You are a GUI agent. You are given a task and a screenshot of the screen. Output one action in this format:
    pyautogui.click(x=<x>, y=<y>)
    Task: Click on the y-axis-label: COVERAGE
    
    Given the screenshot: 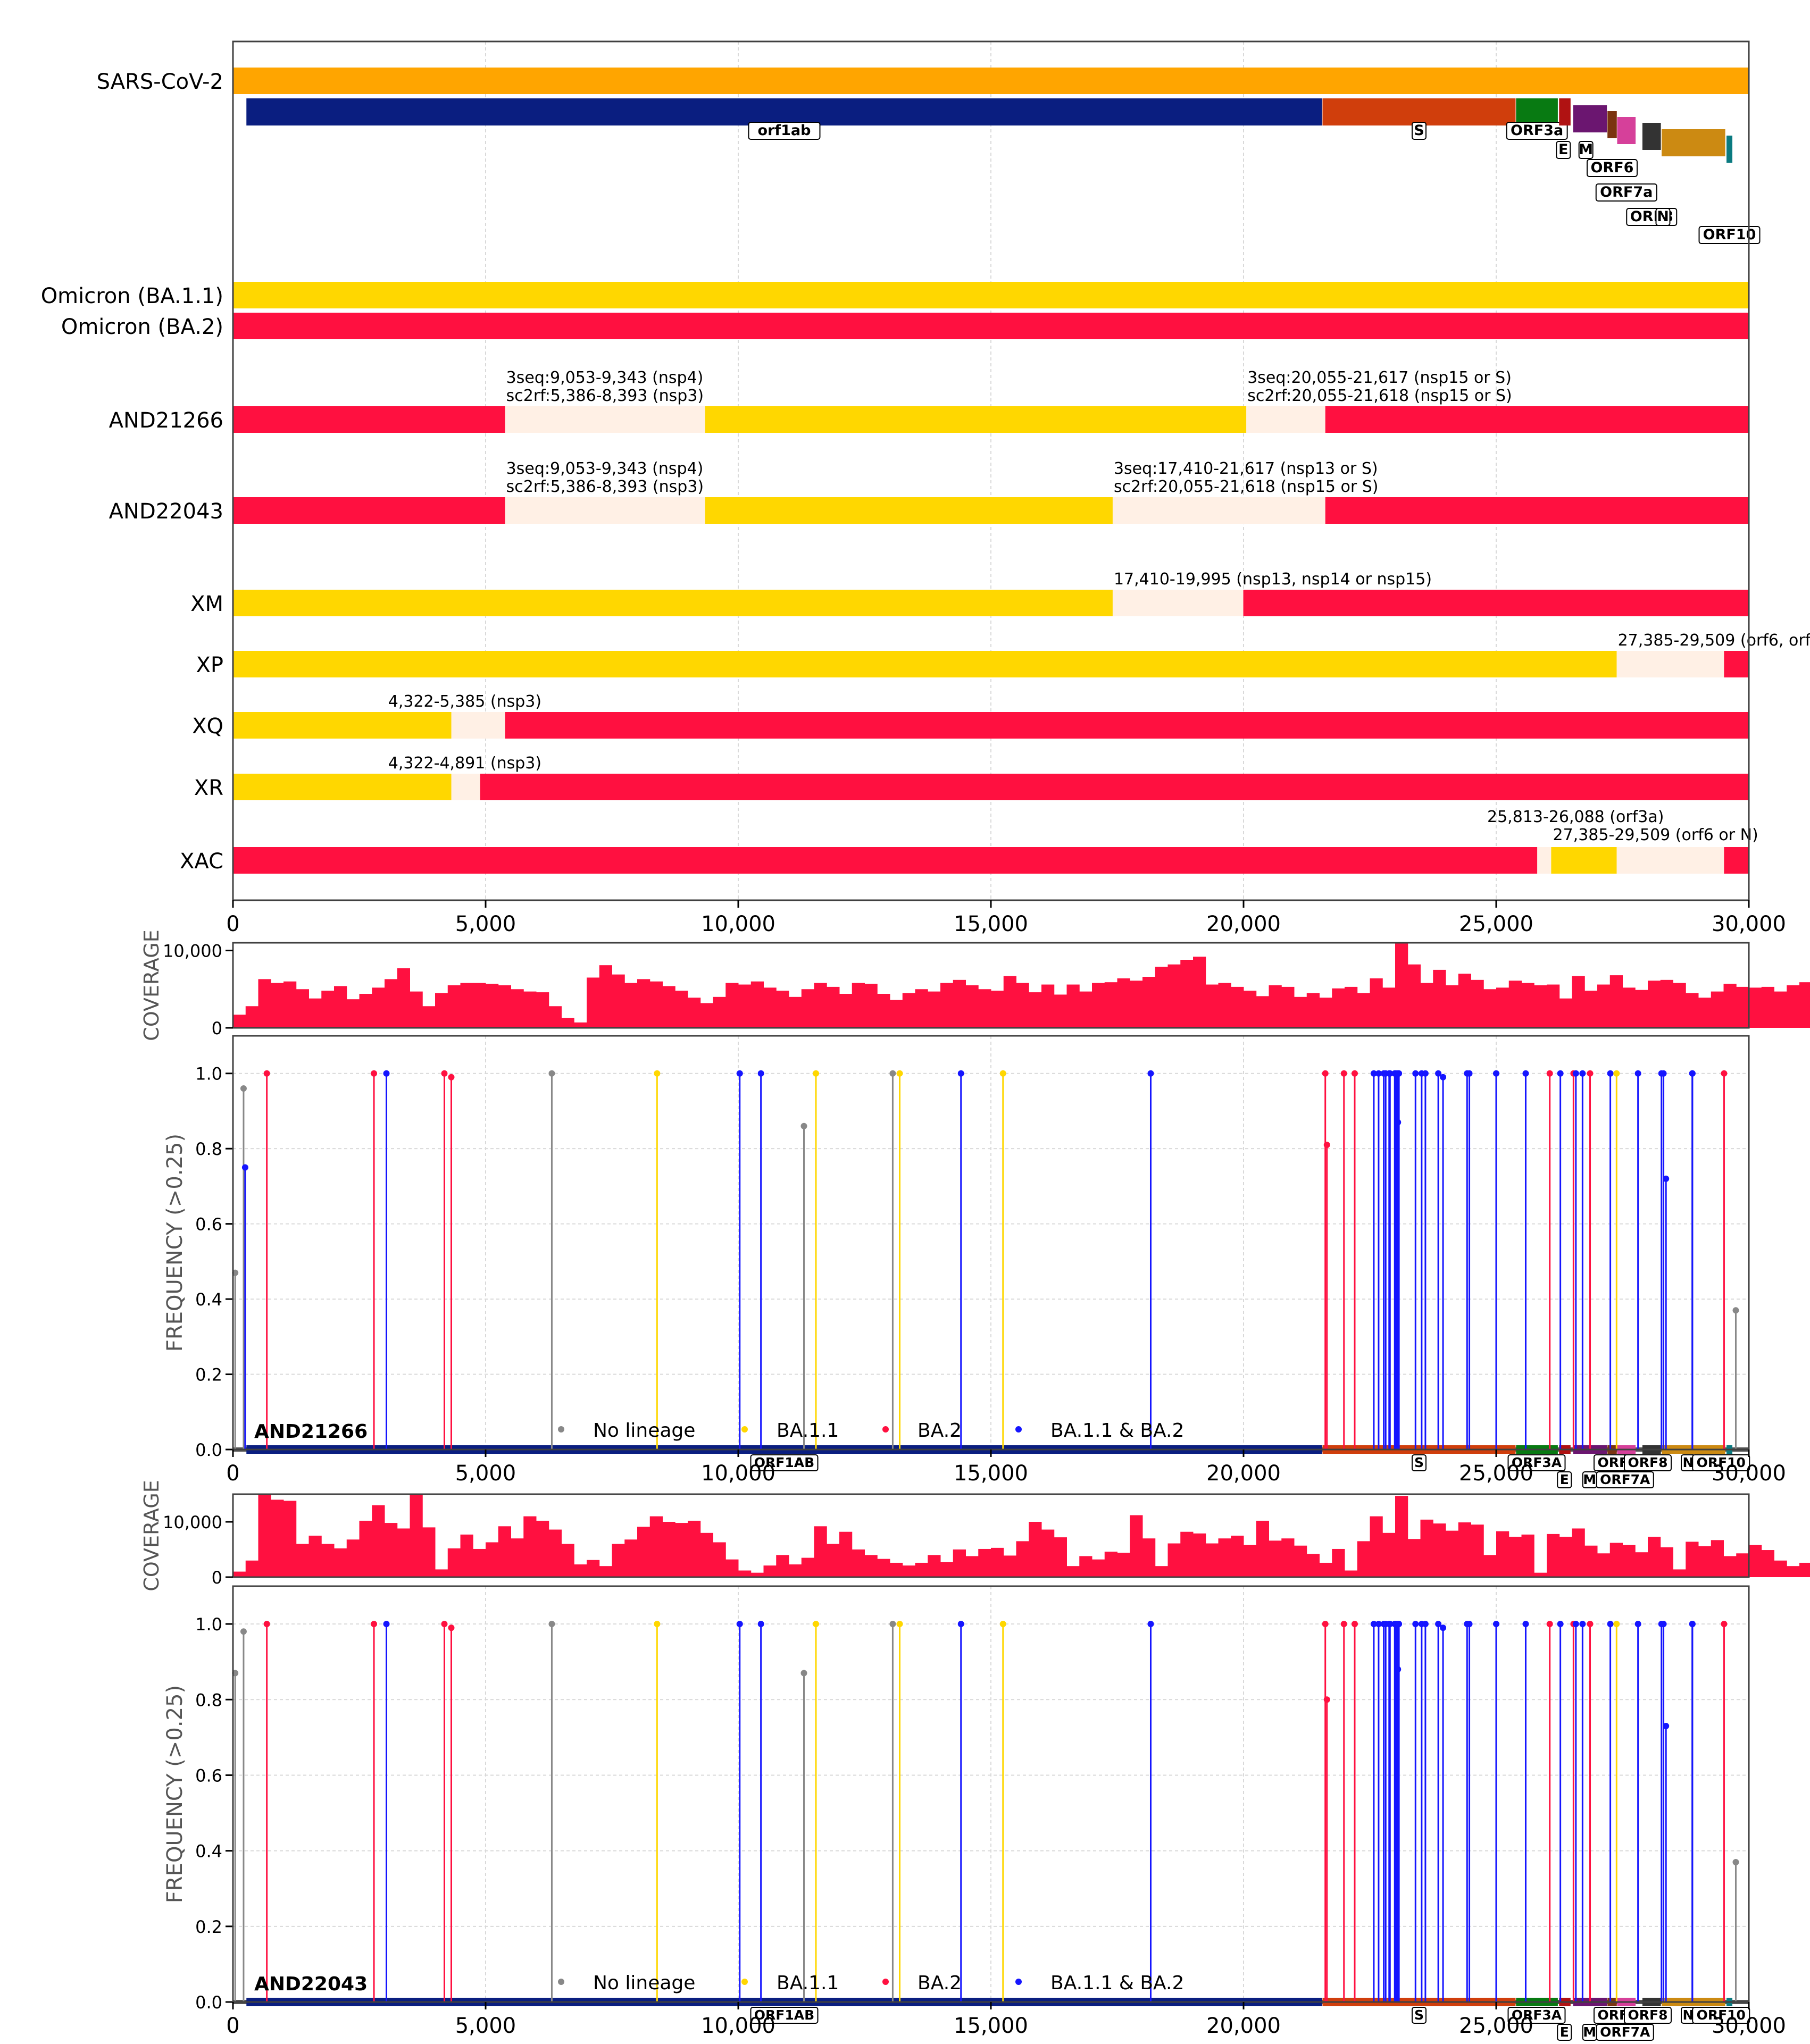 What is the action you would take?
    pyautogui.click(x=152, y=985)
    